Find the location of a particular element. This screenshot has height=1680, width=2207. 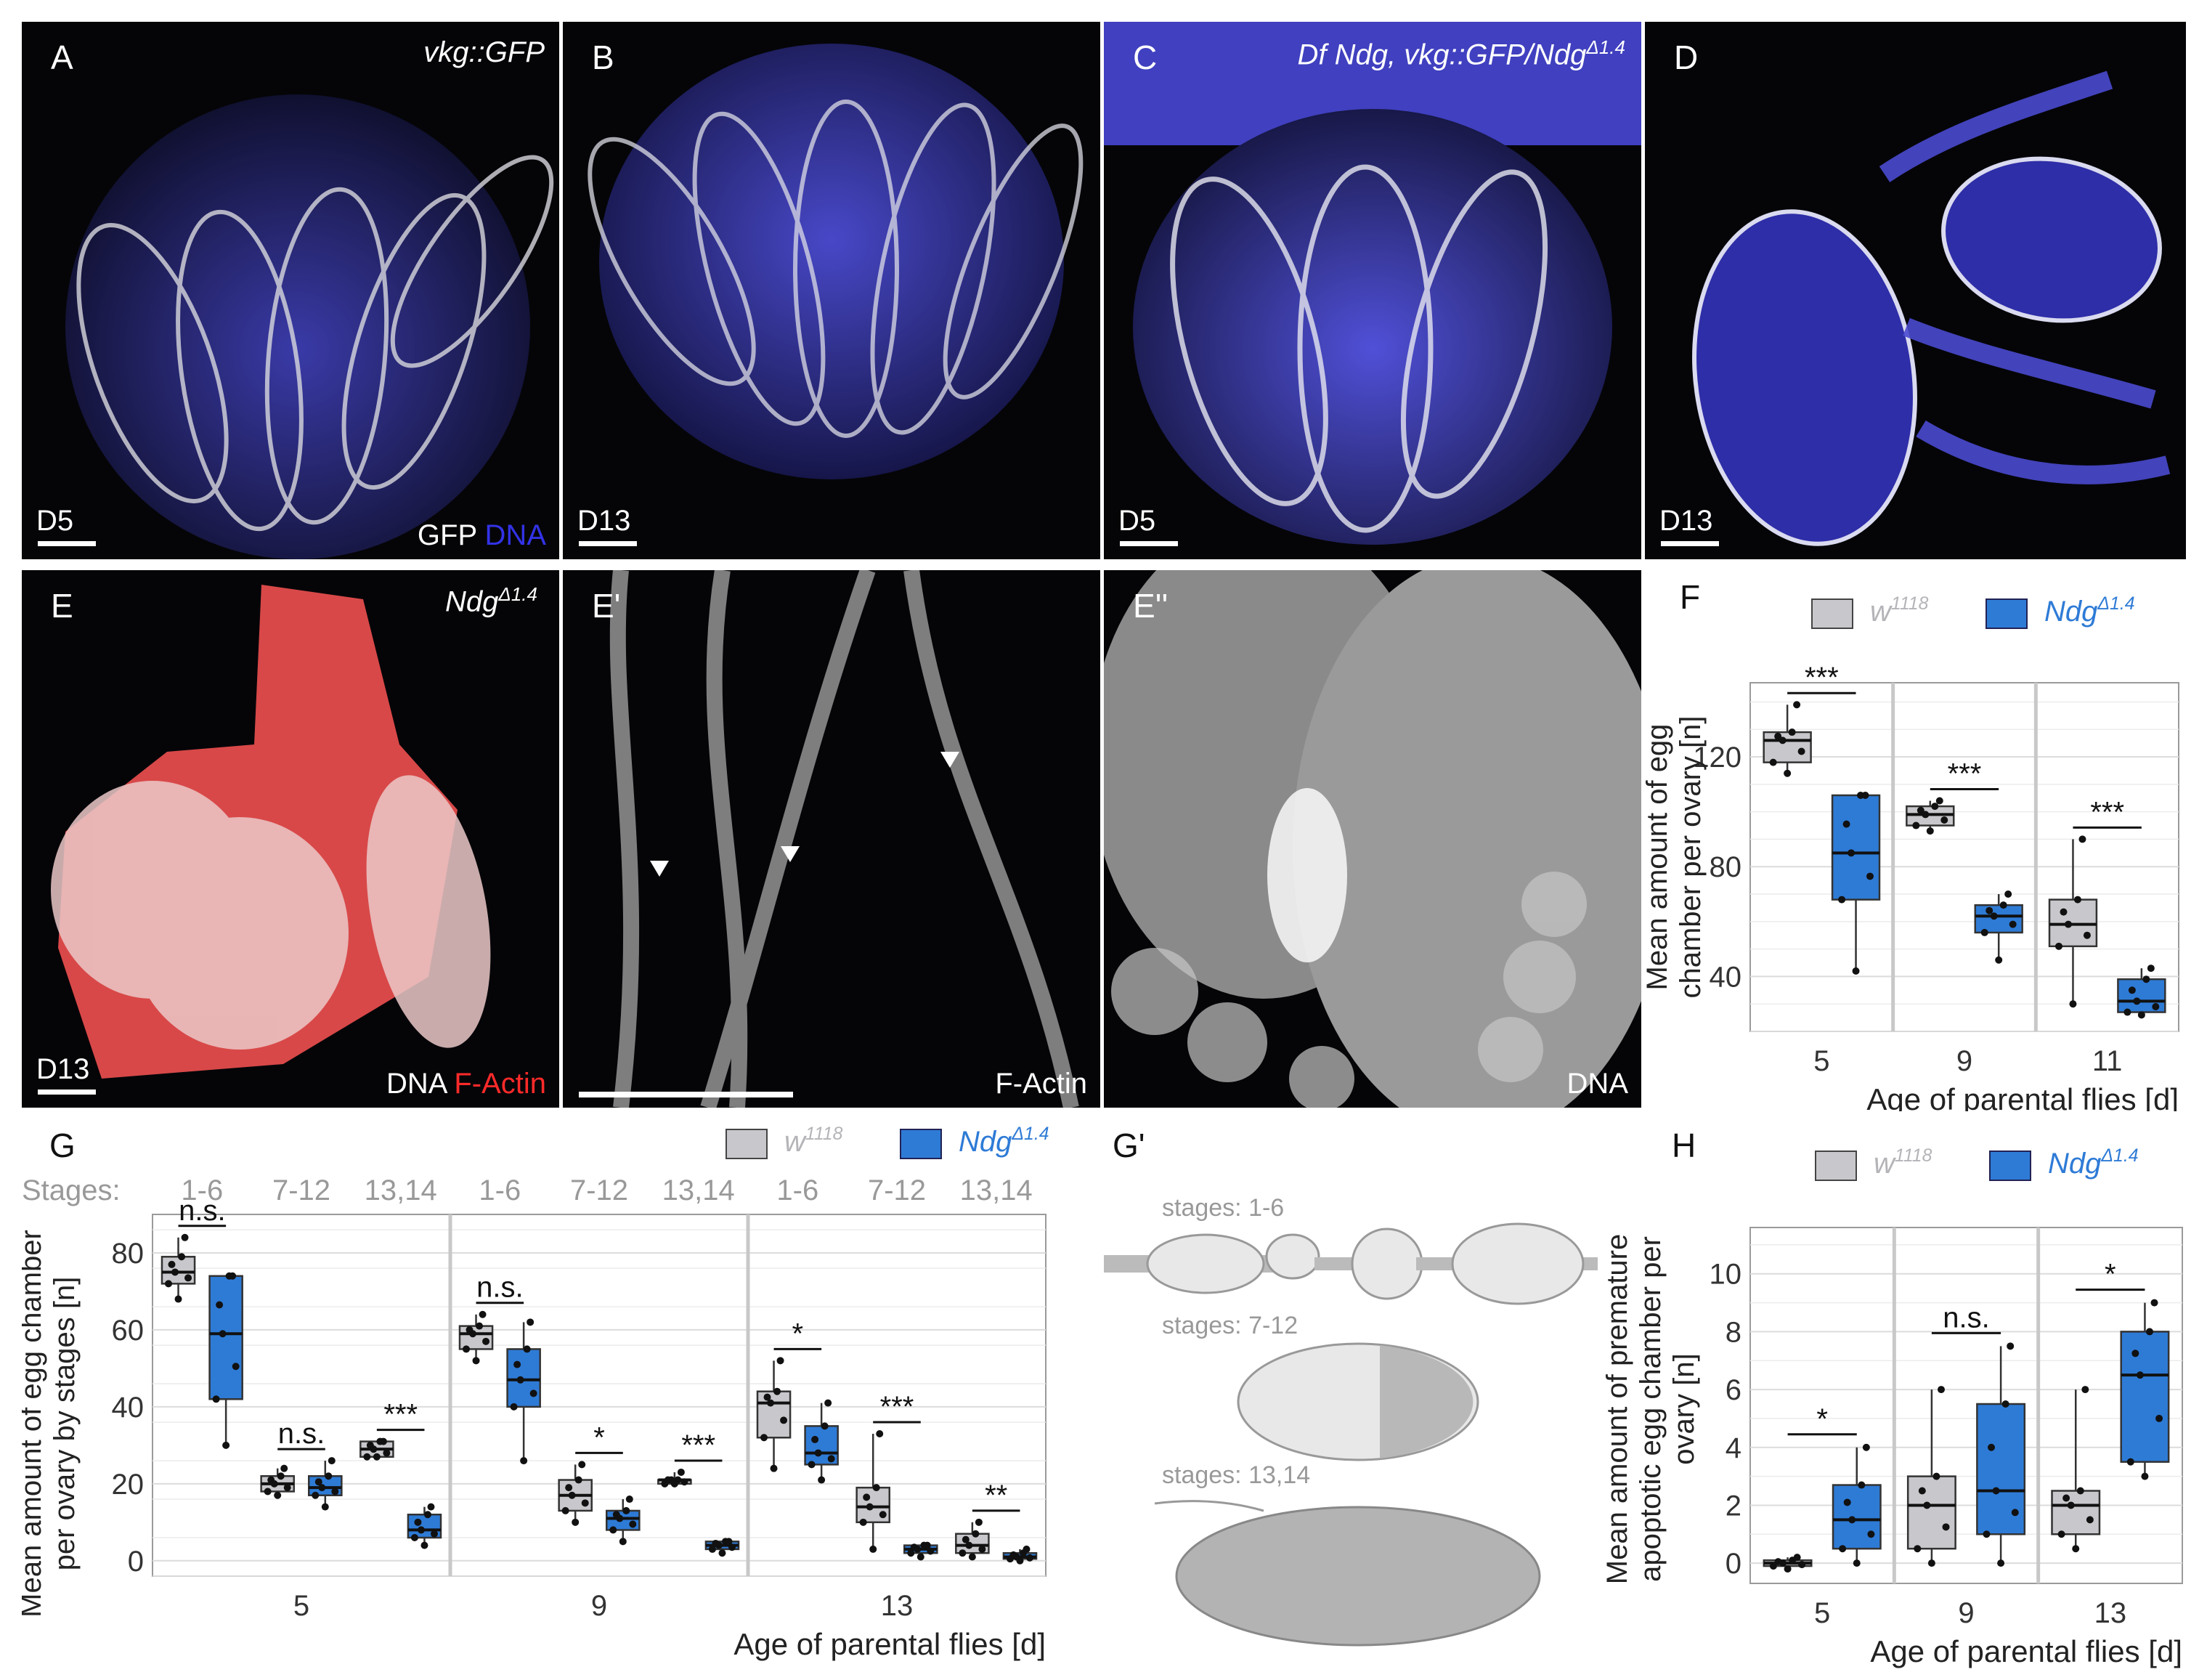

panel-b-scale-bar is located at coordinates (608, 543).